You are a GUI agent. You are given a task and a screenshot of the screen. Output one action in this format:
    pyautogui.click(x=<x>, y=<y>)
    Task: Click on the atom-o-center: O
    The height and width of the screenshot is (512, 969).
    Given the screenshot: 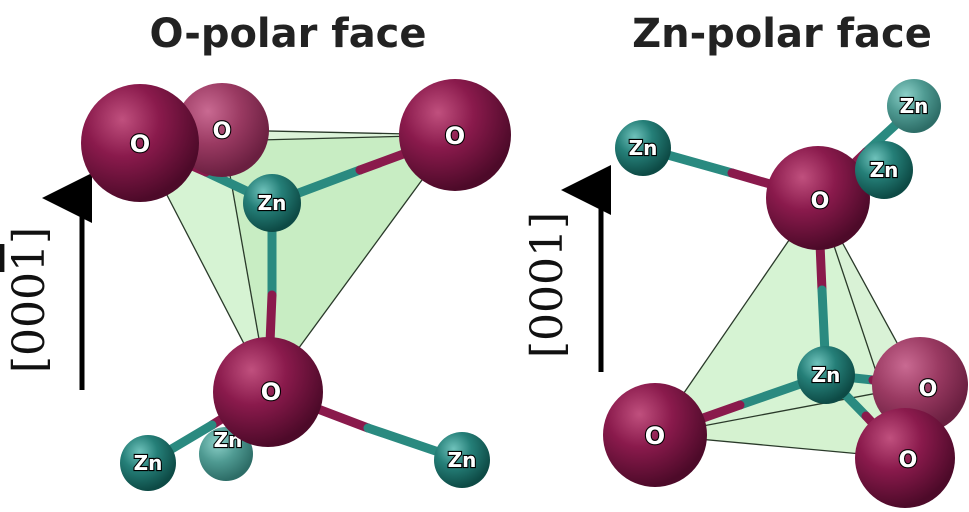 What is the action you would take?
    pyautogui.click(x=818, y=198)
    